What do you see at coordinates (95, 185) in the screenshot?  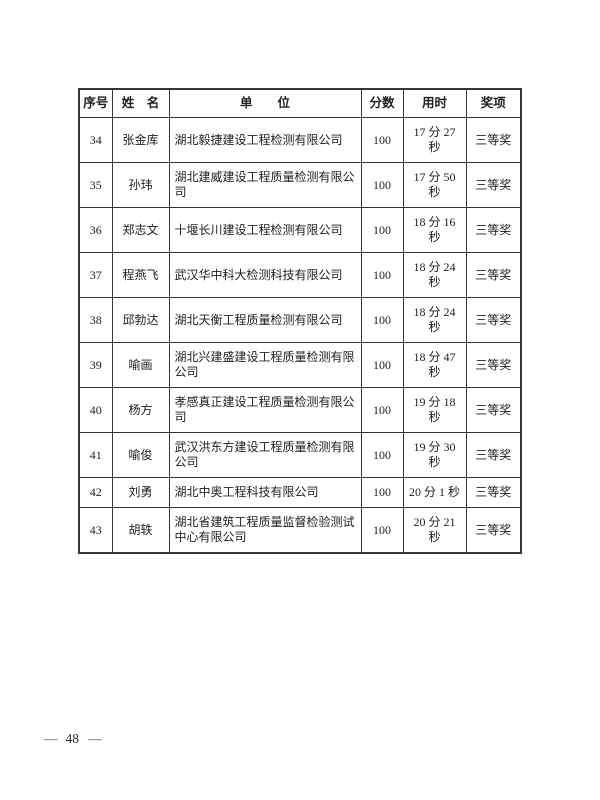 I see `cell-no: 35` at bounding box center [95, 185].